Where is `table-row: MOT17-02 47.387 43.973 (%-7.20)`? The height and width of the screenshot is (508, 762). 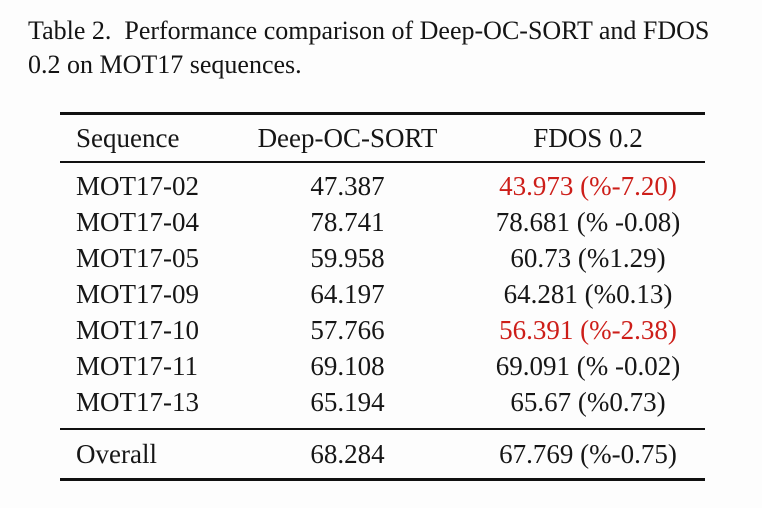 table-row: MOT17-02 47.387 43.973 (%-7.20) is located at coordinates (382, 183).